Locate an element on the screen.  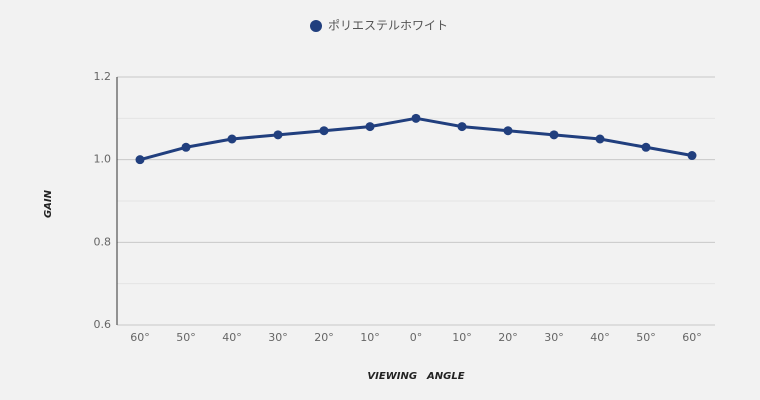
x-axis-title: VIEWING ANGLE is located at coordinates (415, 376).